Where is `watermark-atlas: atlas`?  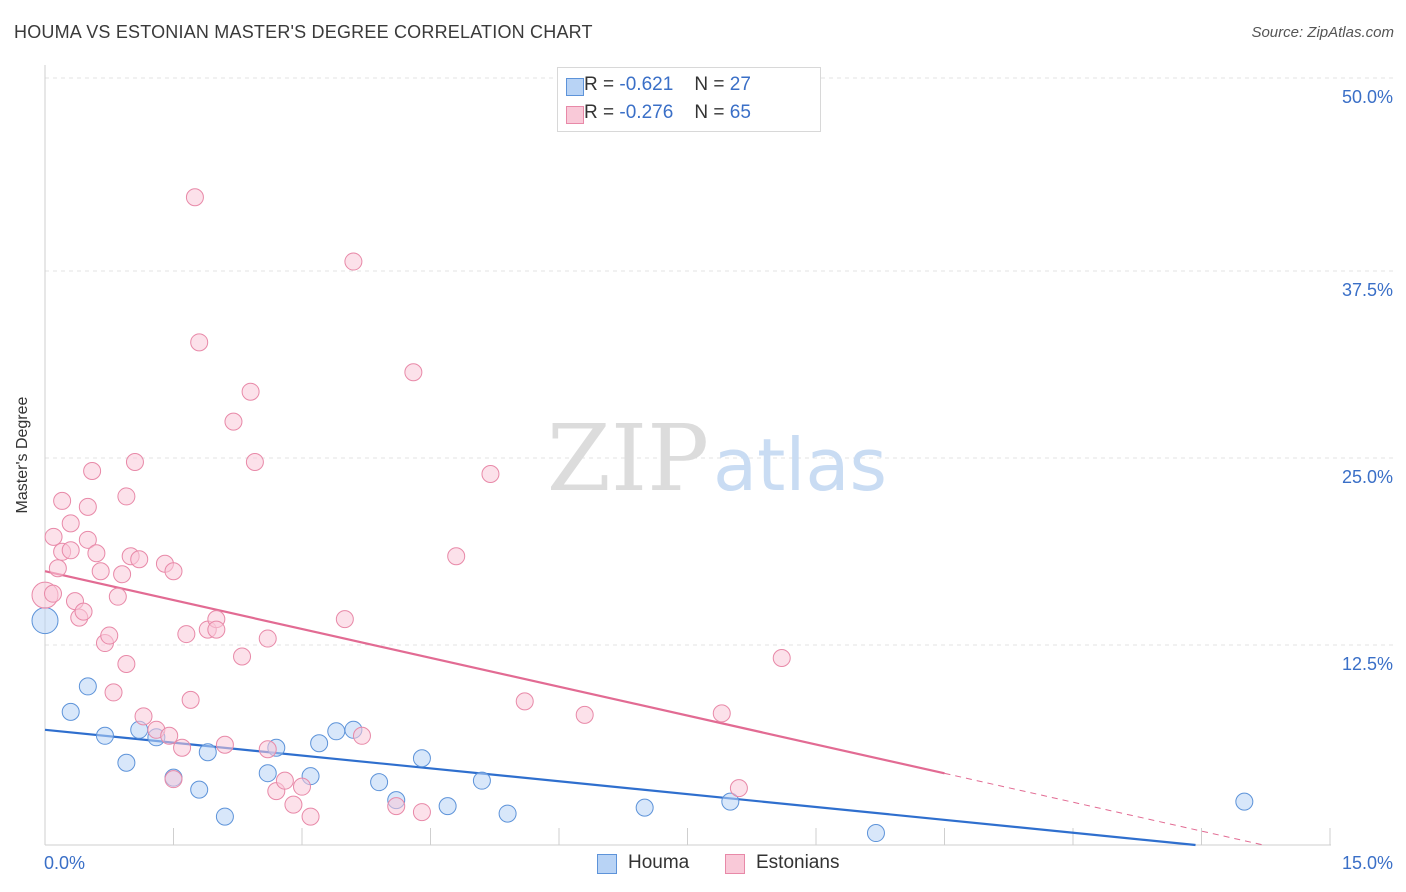
watermark-atlas: atlas is located at coordinates (800, 465).